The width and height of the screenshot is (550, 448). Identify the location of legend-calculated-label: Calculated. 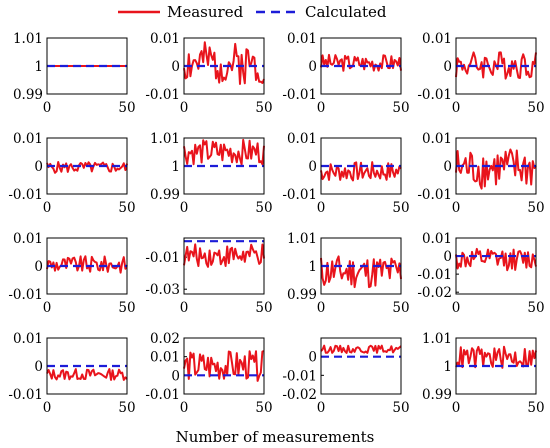
(346, 12).